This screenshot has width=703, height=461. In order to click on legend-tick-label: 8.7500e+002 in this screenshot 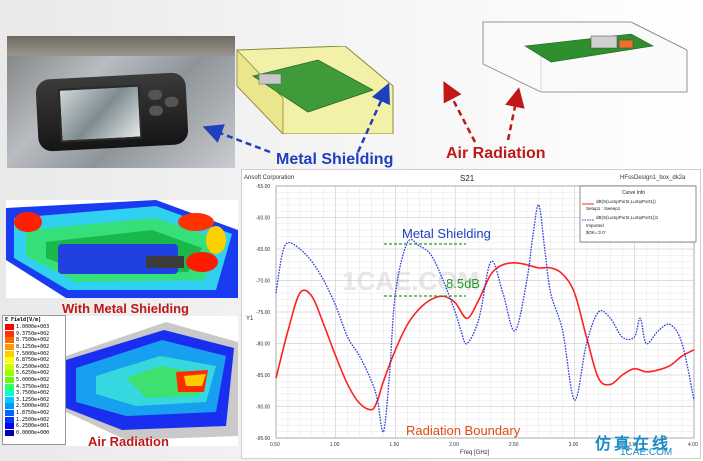, I will do `click(33, 340)`.